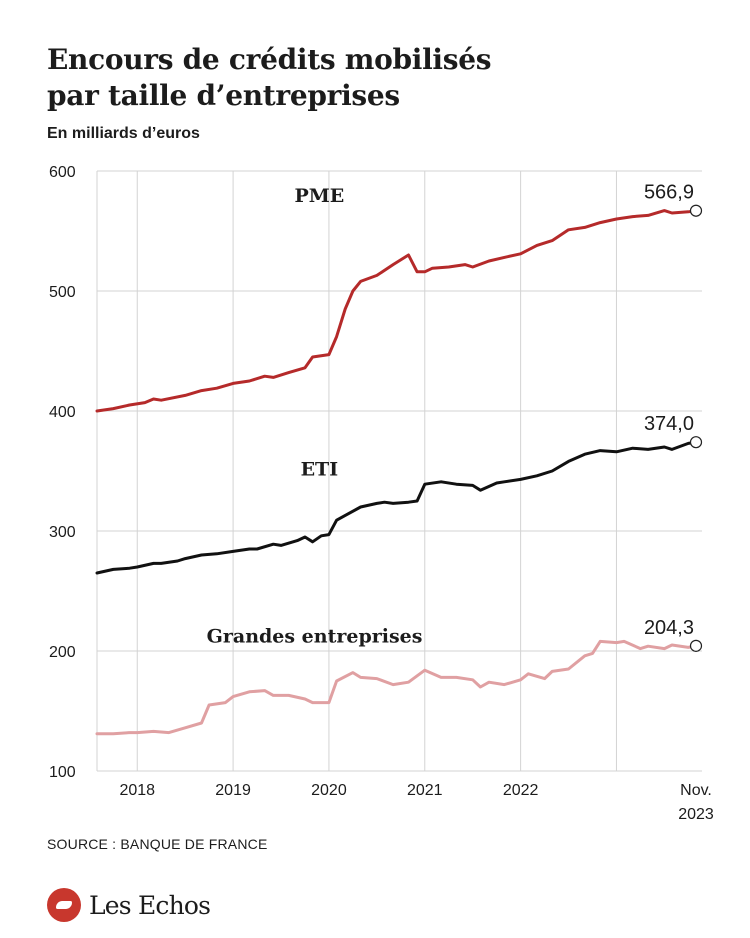 The image size is (750, 938). I want to click on y-tick-label: 500, so click(62, 292).